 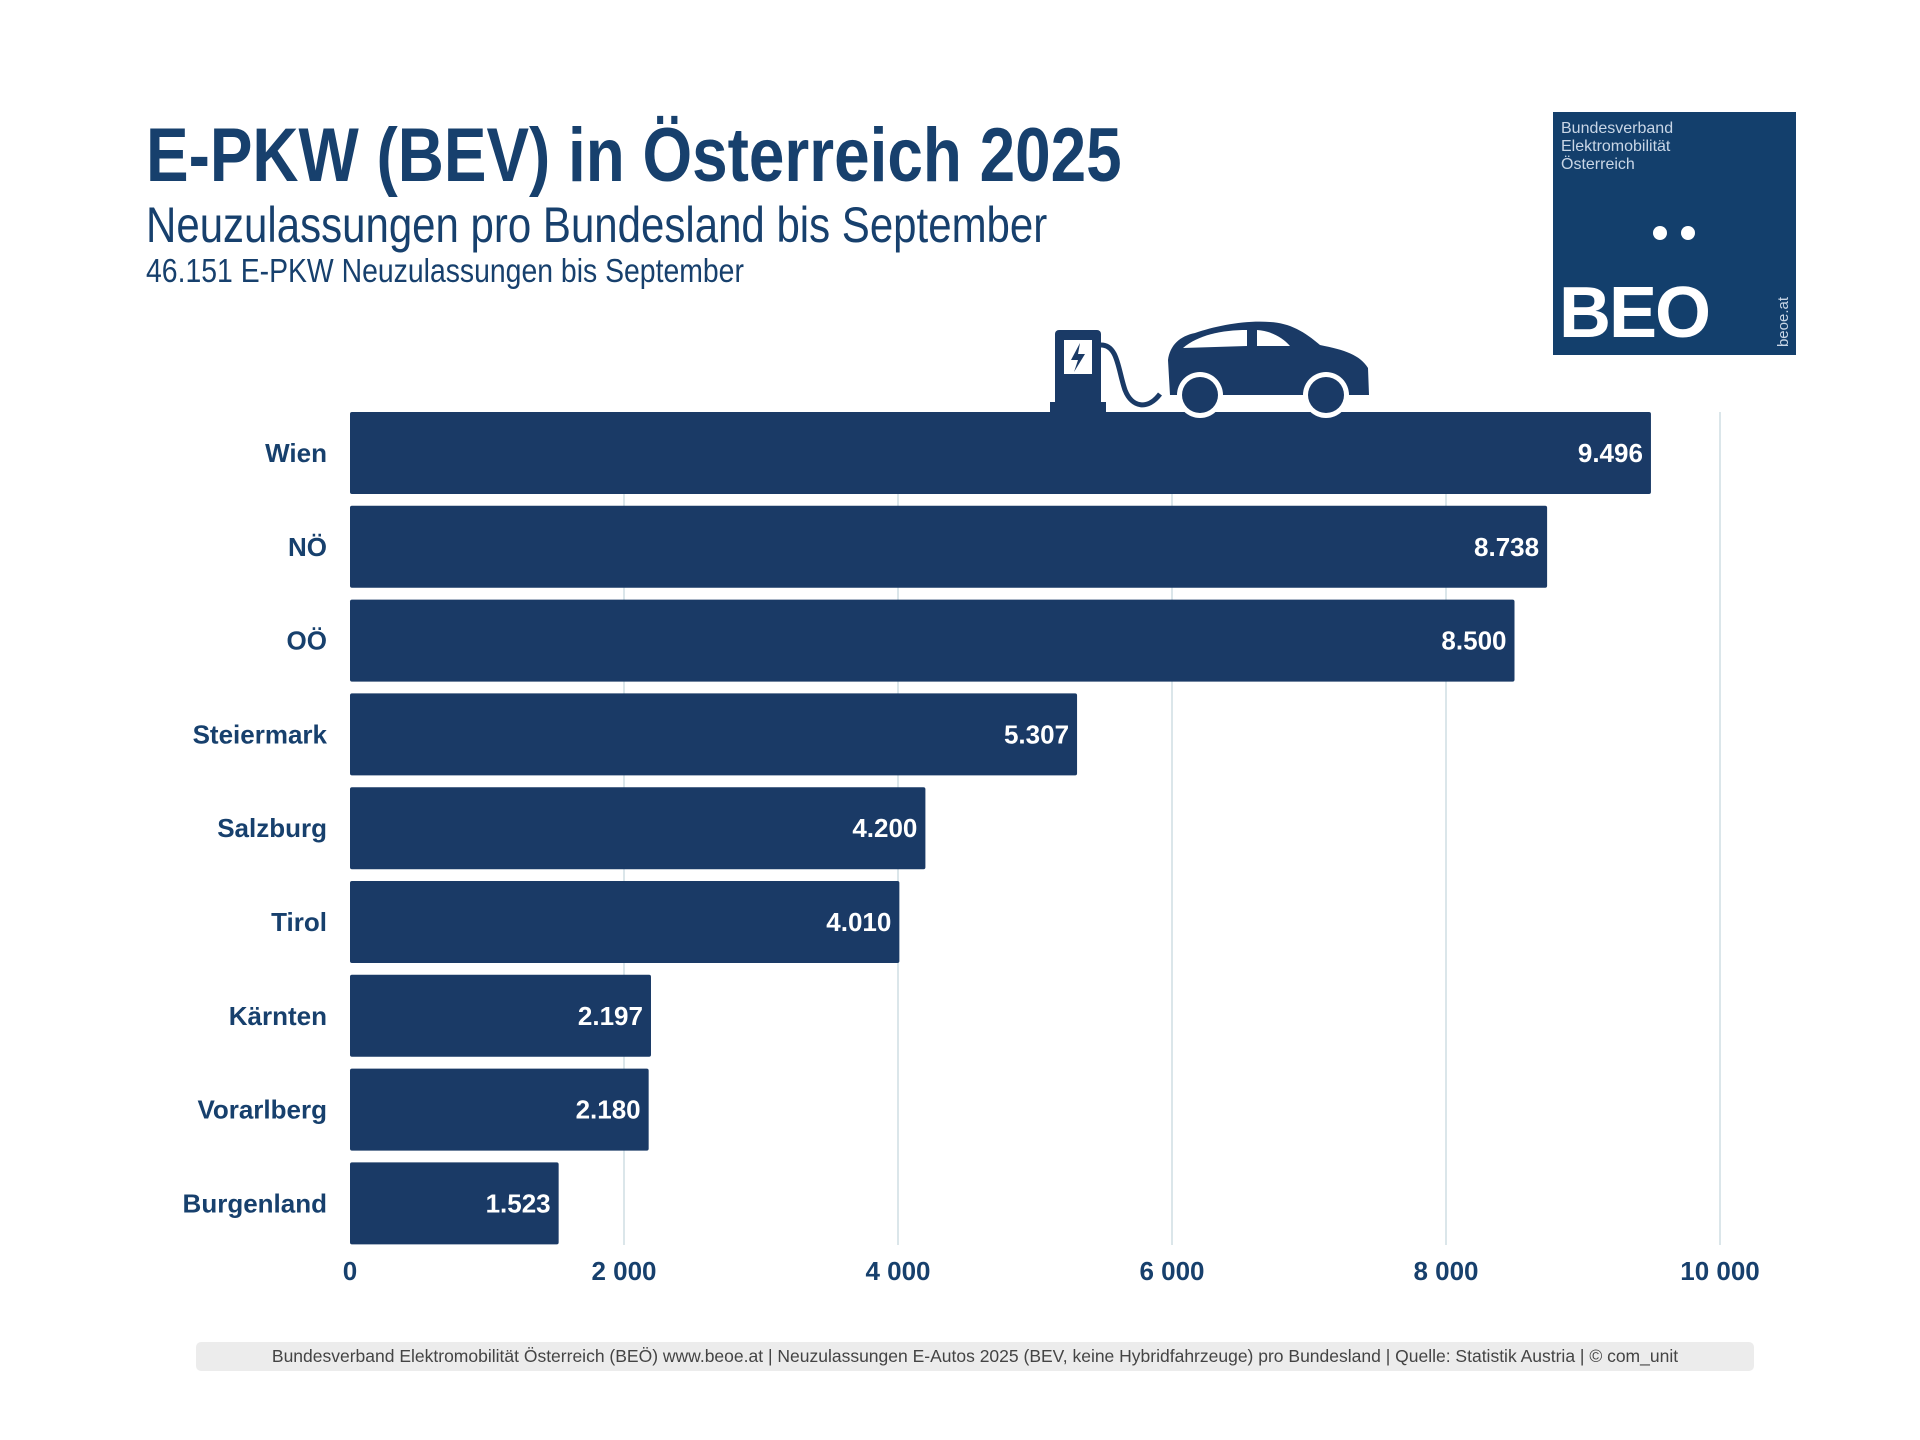 What do you see at coordinates (1473, 641) in the screenshot?
I see `value-label: 8.500` at bounding box center [1473, 641].